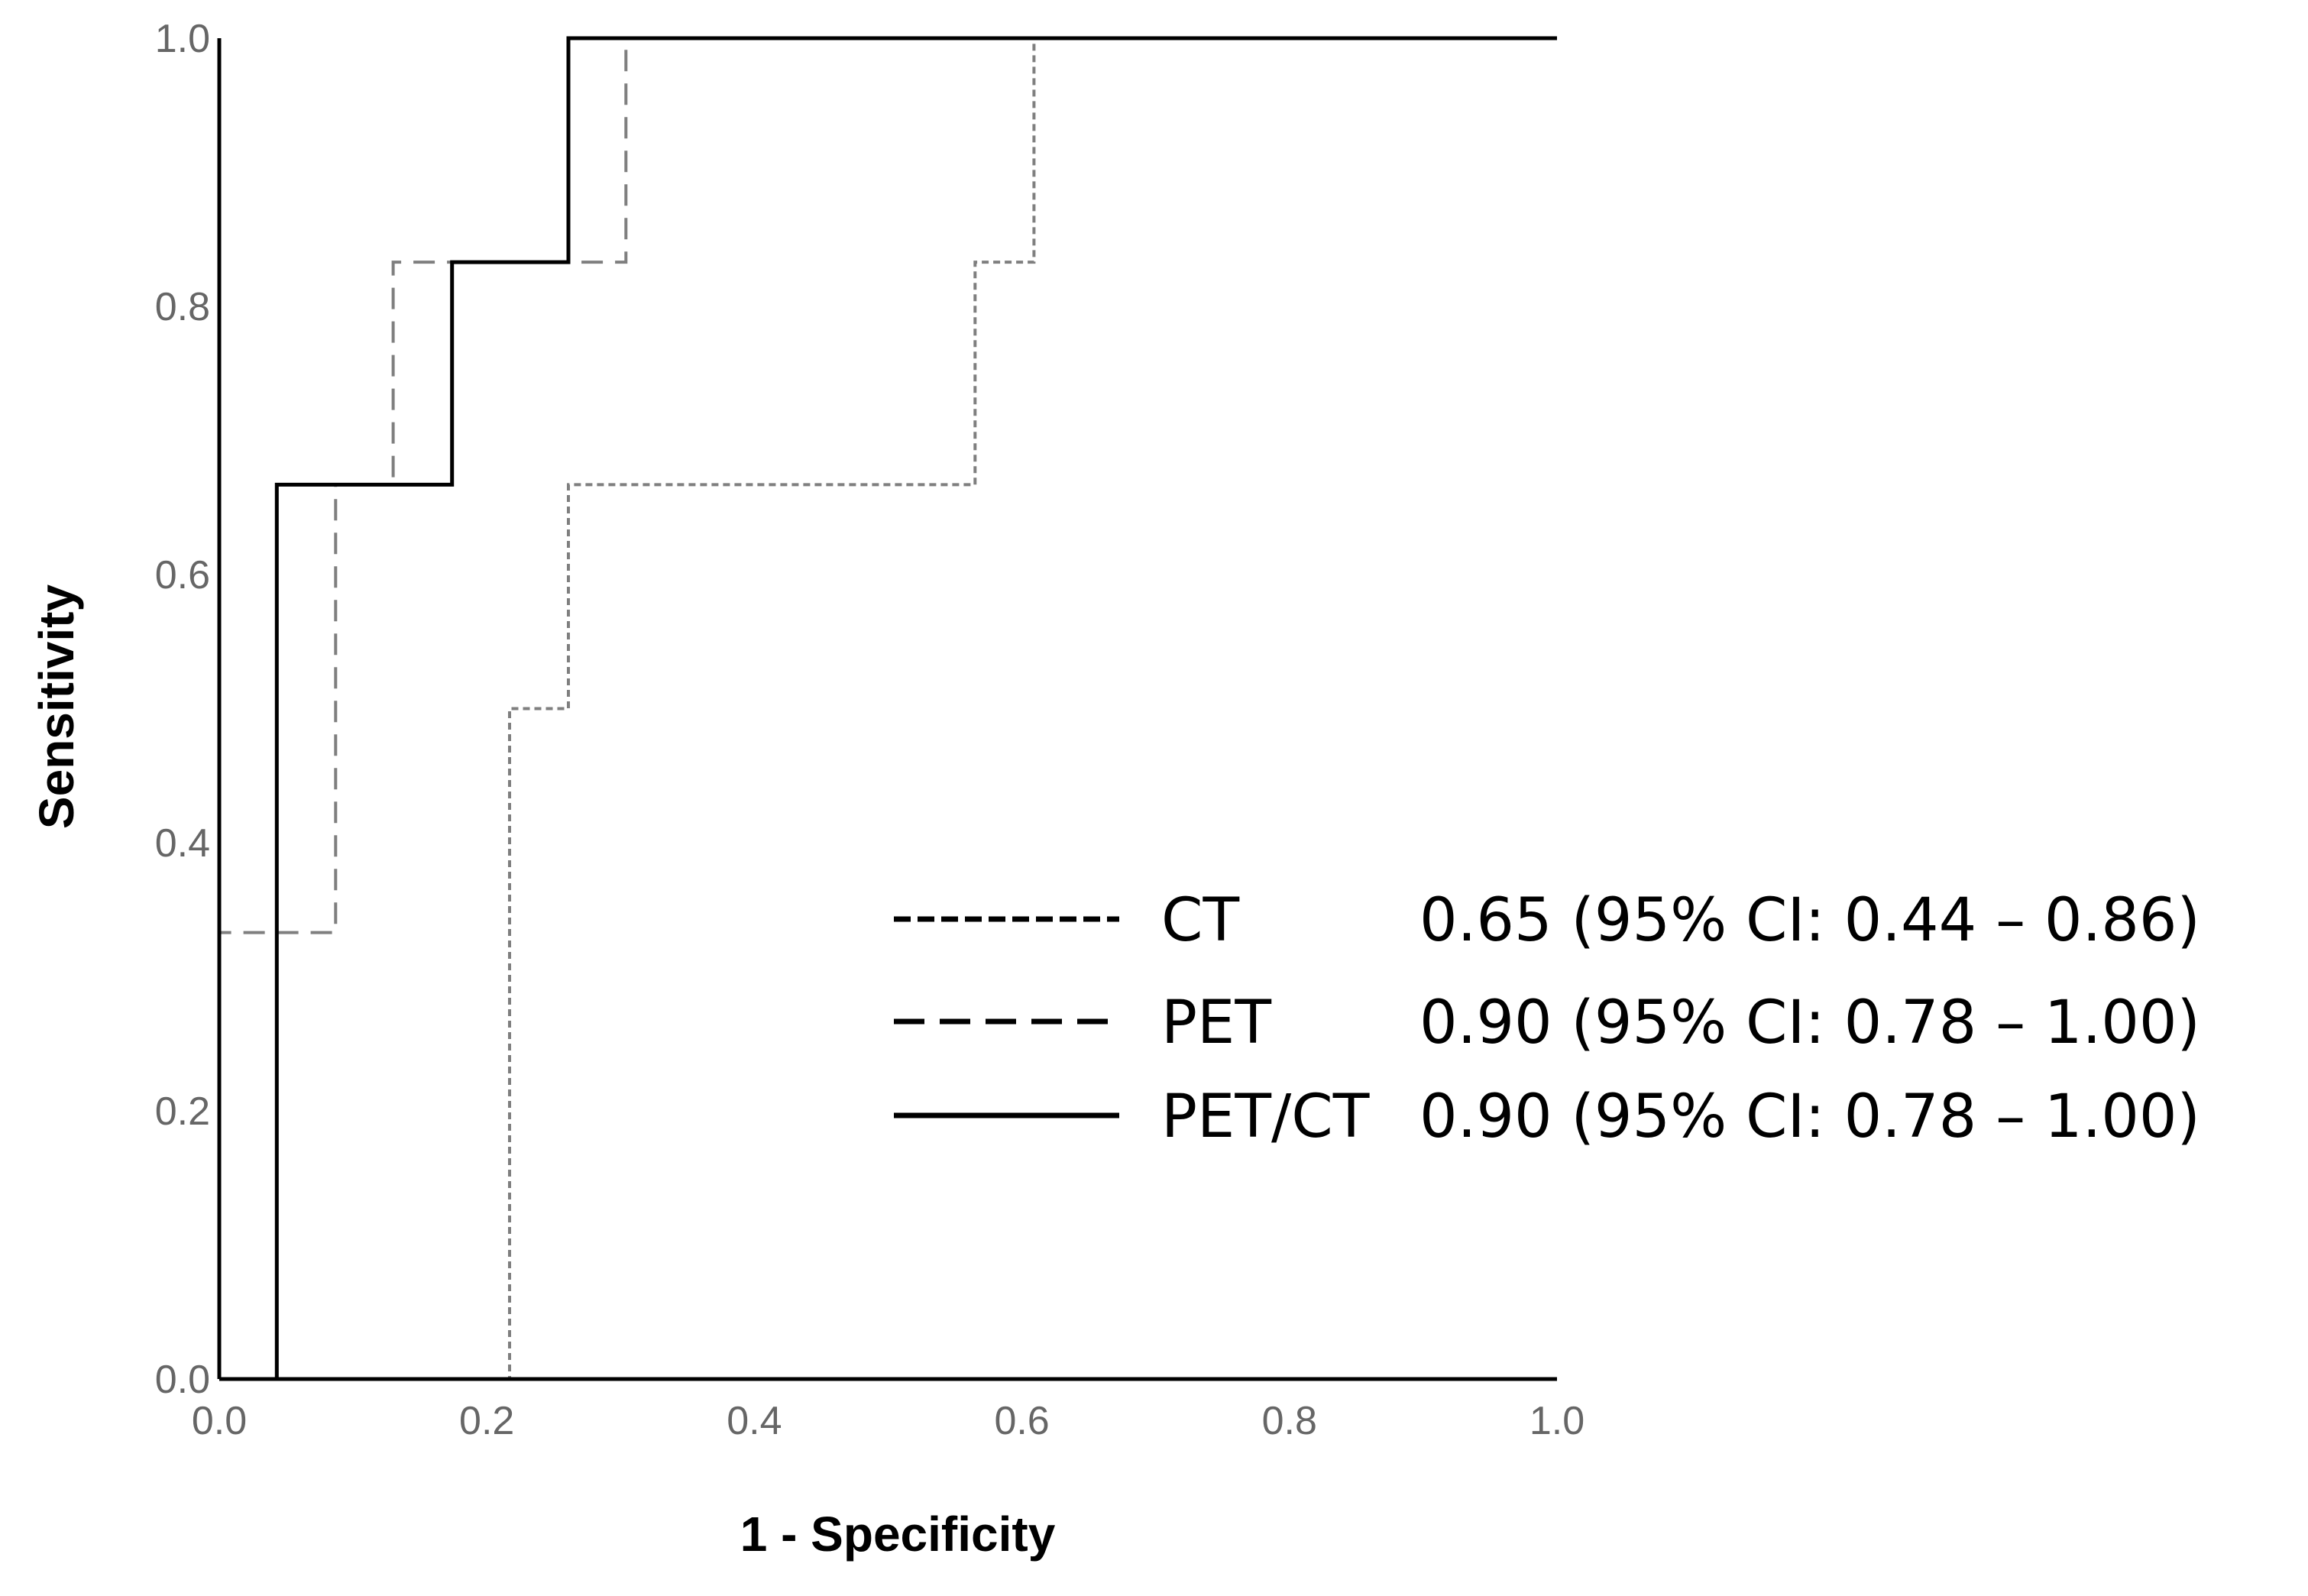  Describe the element at coordinates (182, 1380) in the screenshot. I see `y-tick-label: 0.0` at that location.